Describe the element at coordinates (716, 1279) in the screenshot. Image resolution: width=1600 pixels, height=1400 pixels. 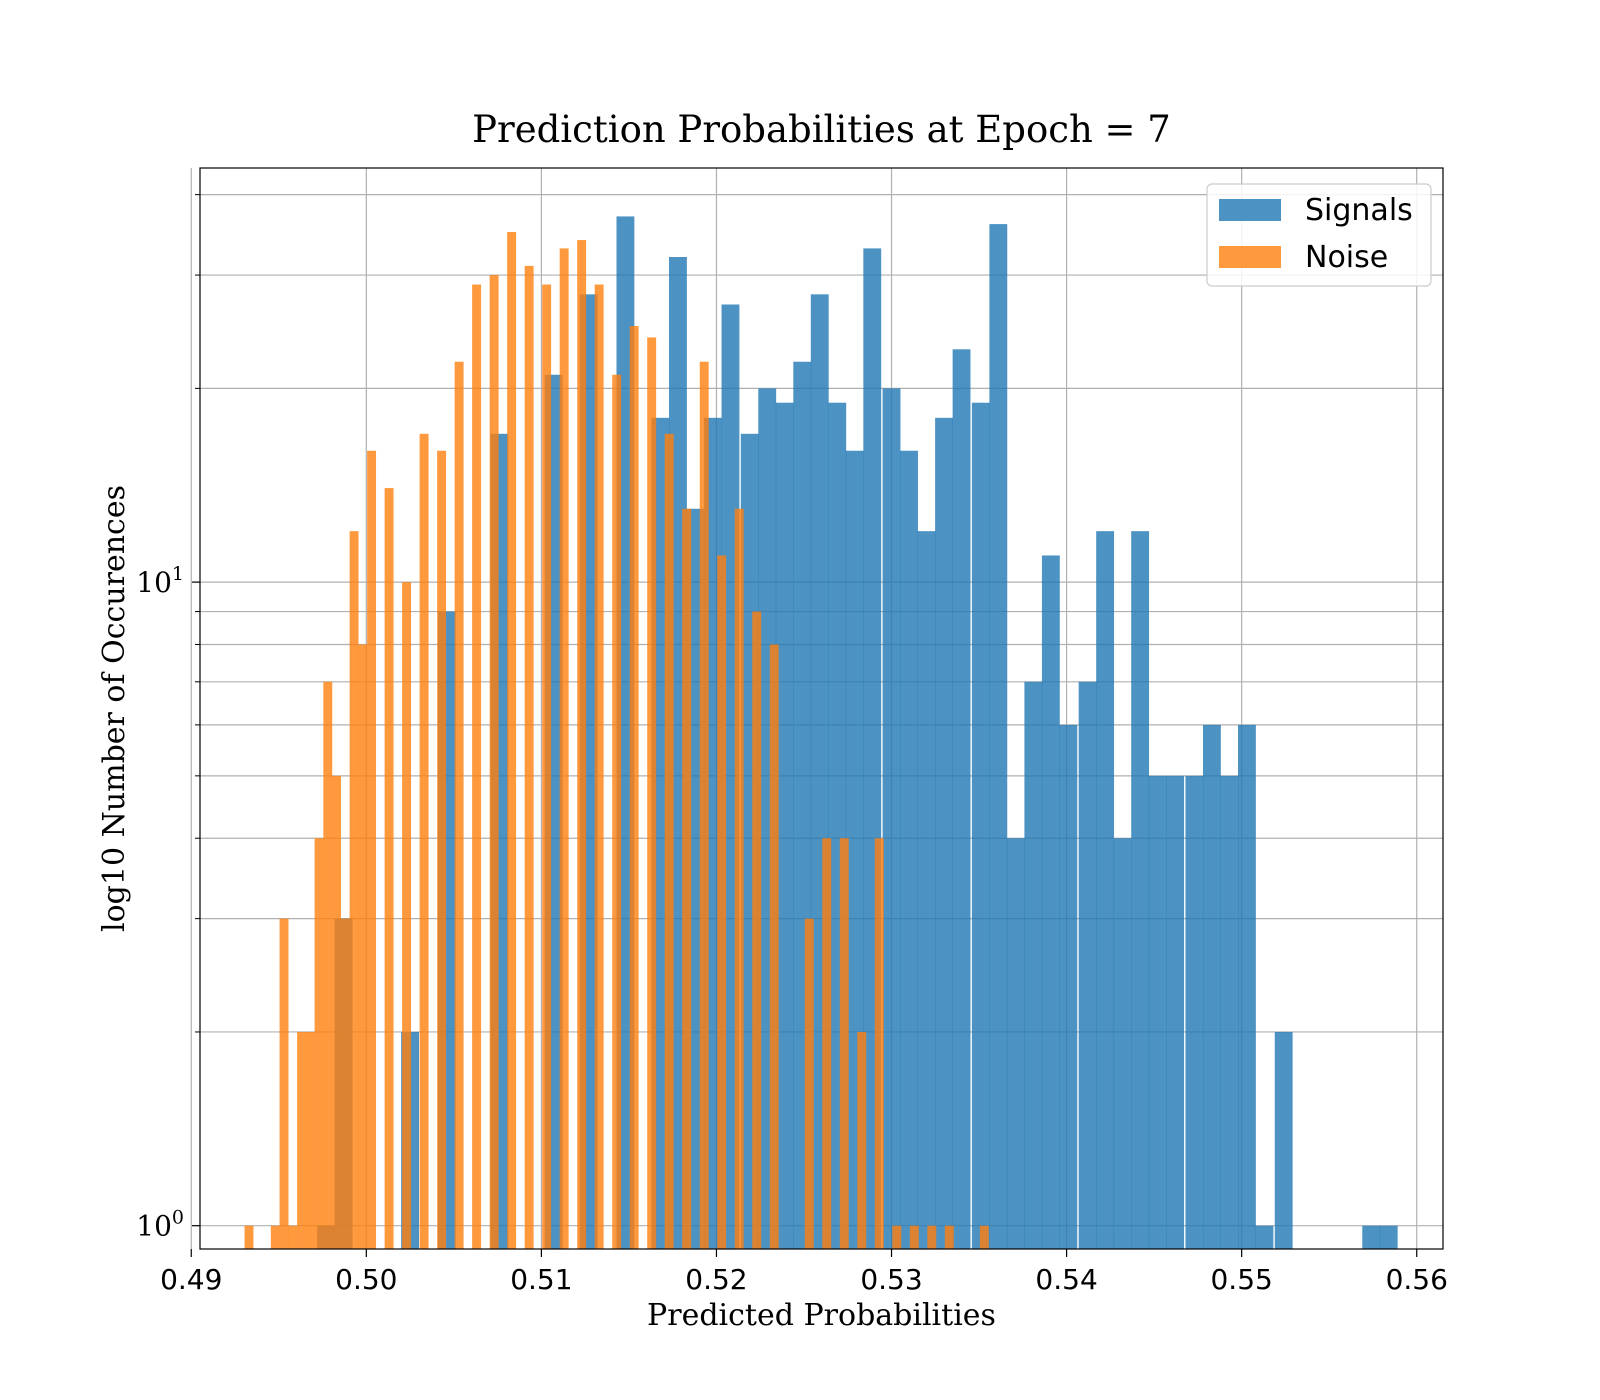
I see `x-tick-label: 0.52` at that location.